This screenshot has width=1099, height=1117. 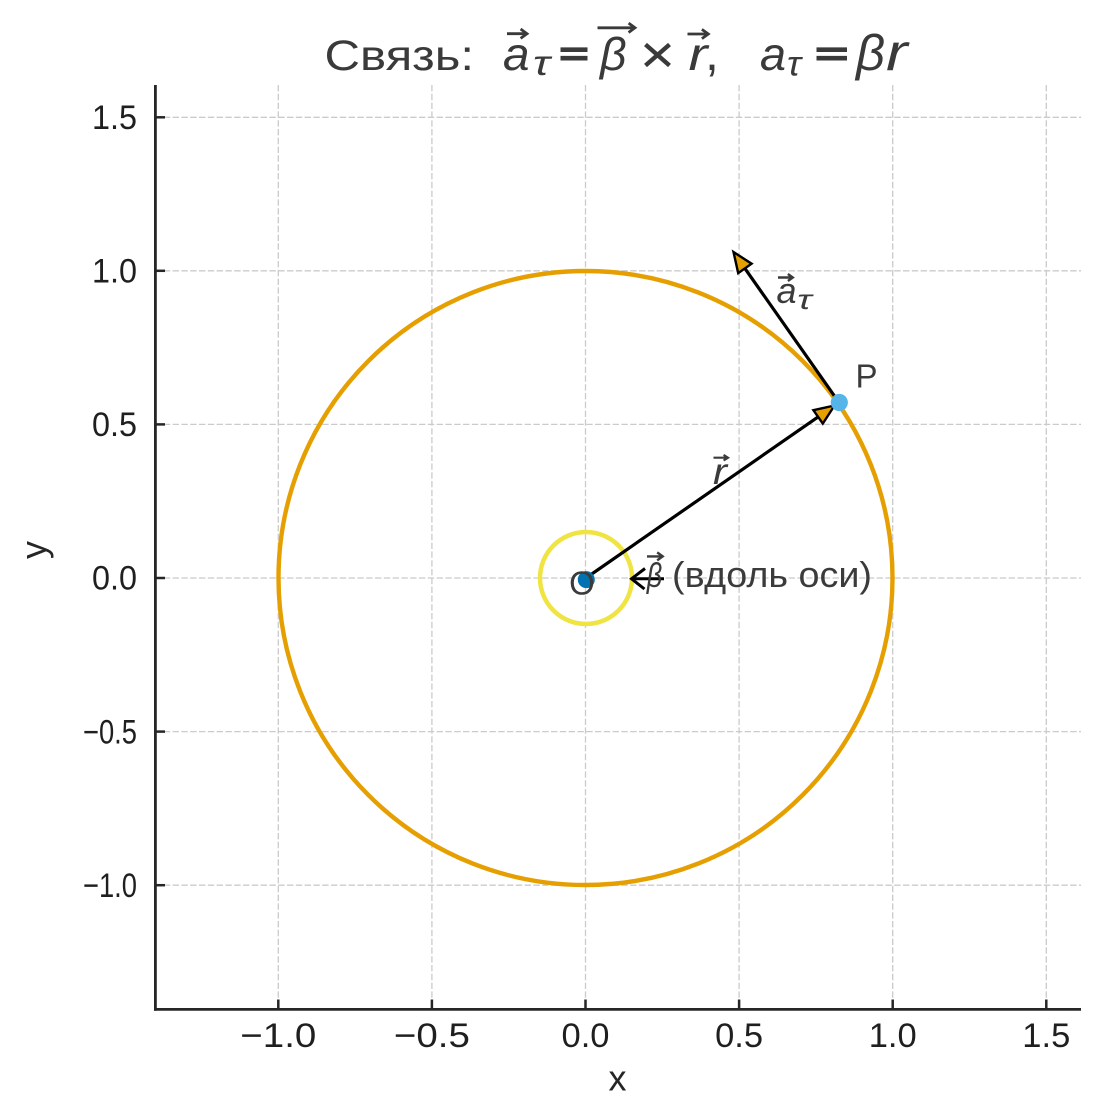 I want to click on svg-text: y, so click(x=33, y=550).